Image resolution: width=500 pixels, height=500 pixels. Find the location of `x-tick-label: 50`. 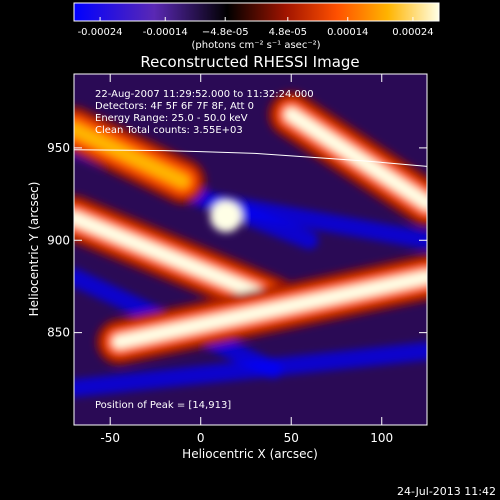

x-tick-label: 50 is located at coordinates (291, 438).